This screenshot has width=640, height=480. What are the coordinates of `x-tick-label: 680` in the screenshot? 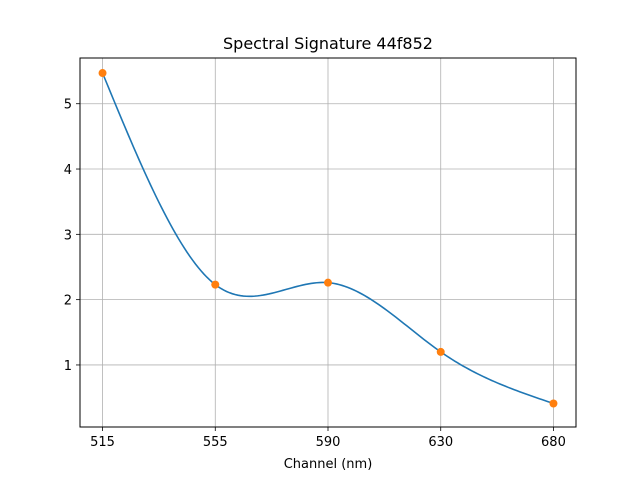 It's located at (553, 442).